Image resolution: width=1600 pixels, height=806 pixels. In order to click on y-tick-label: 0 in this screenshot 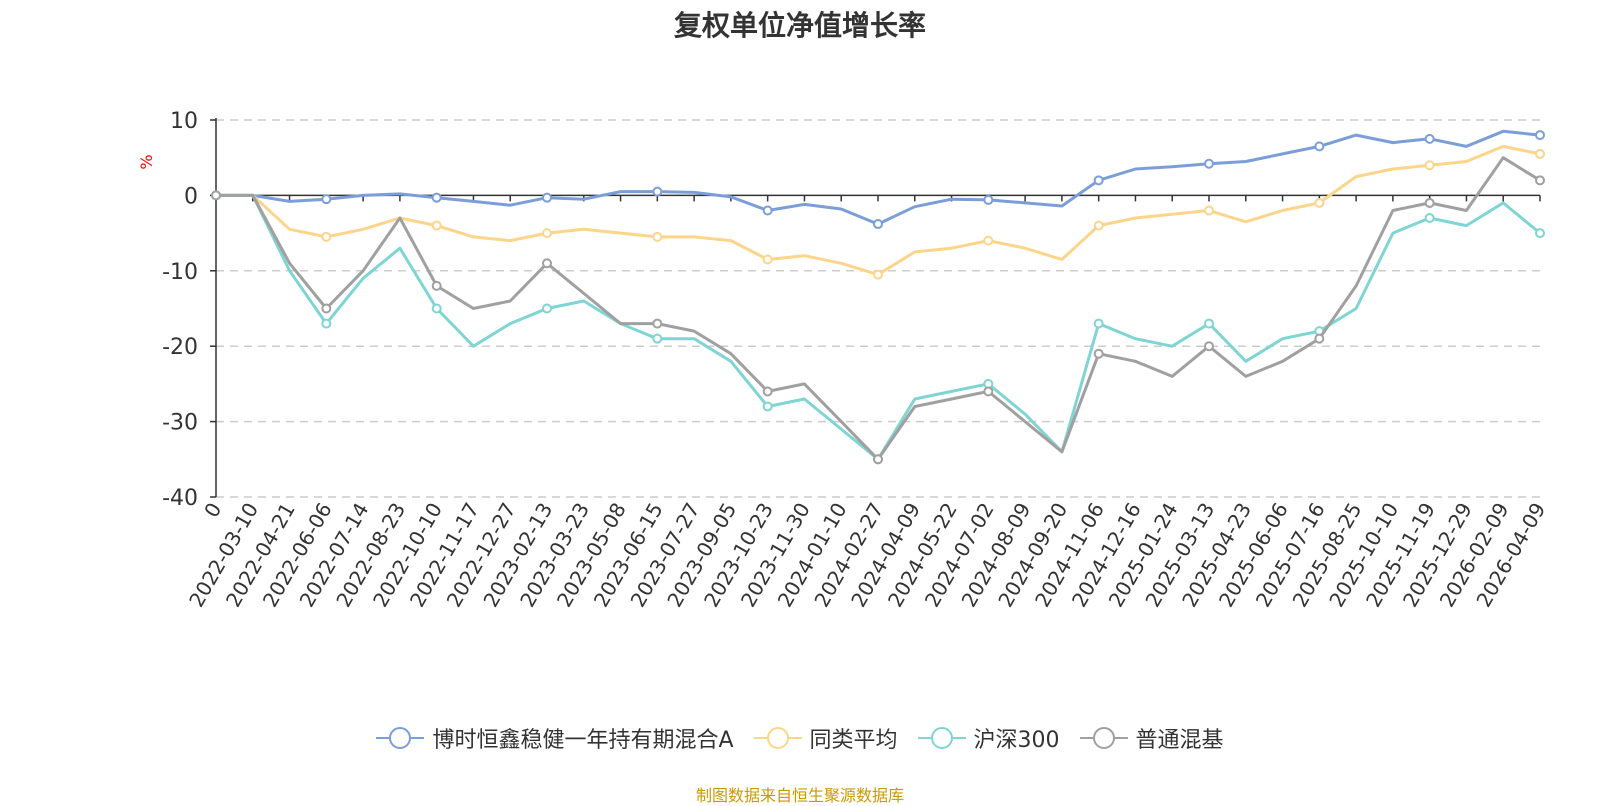, I will do `click(191, 196)`.